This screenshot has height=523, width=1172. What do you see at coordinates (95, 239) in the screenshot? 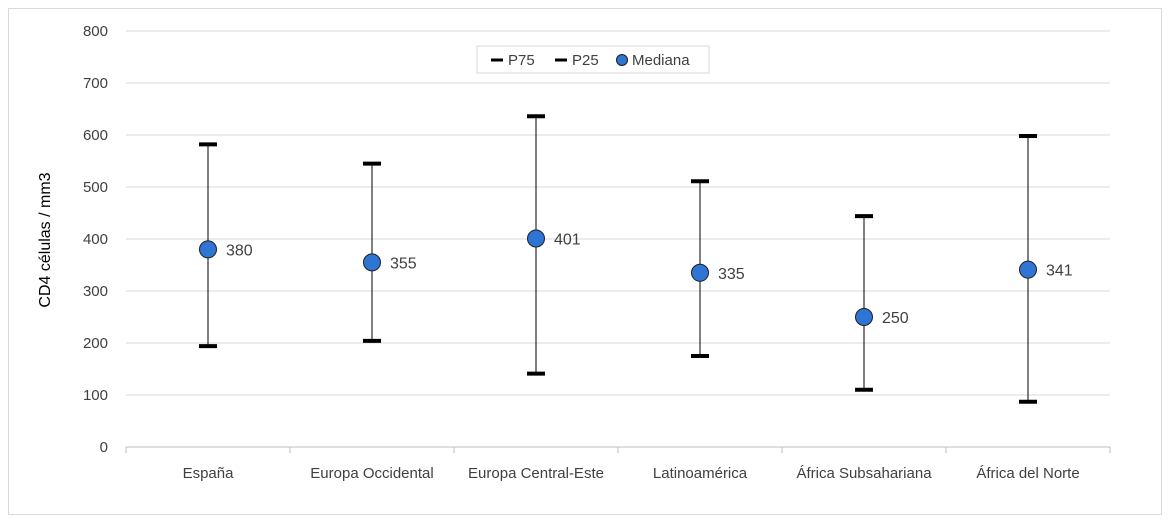
I see `y-tick-label: 400` at bounding box center [95, 239].